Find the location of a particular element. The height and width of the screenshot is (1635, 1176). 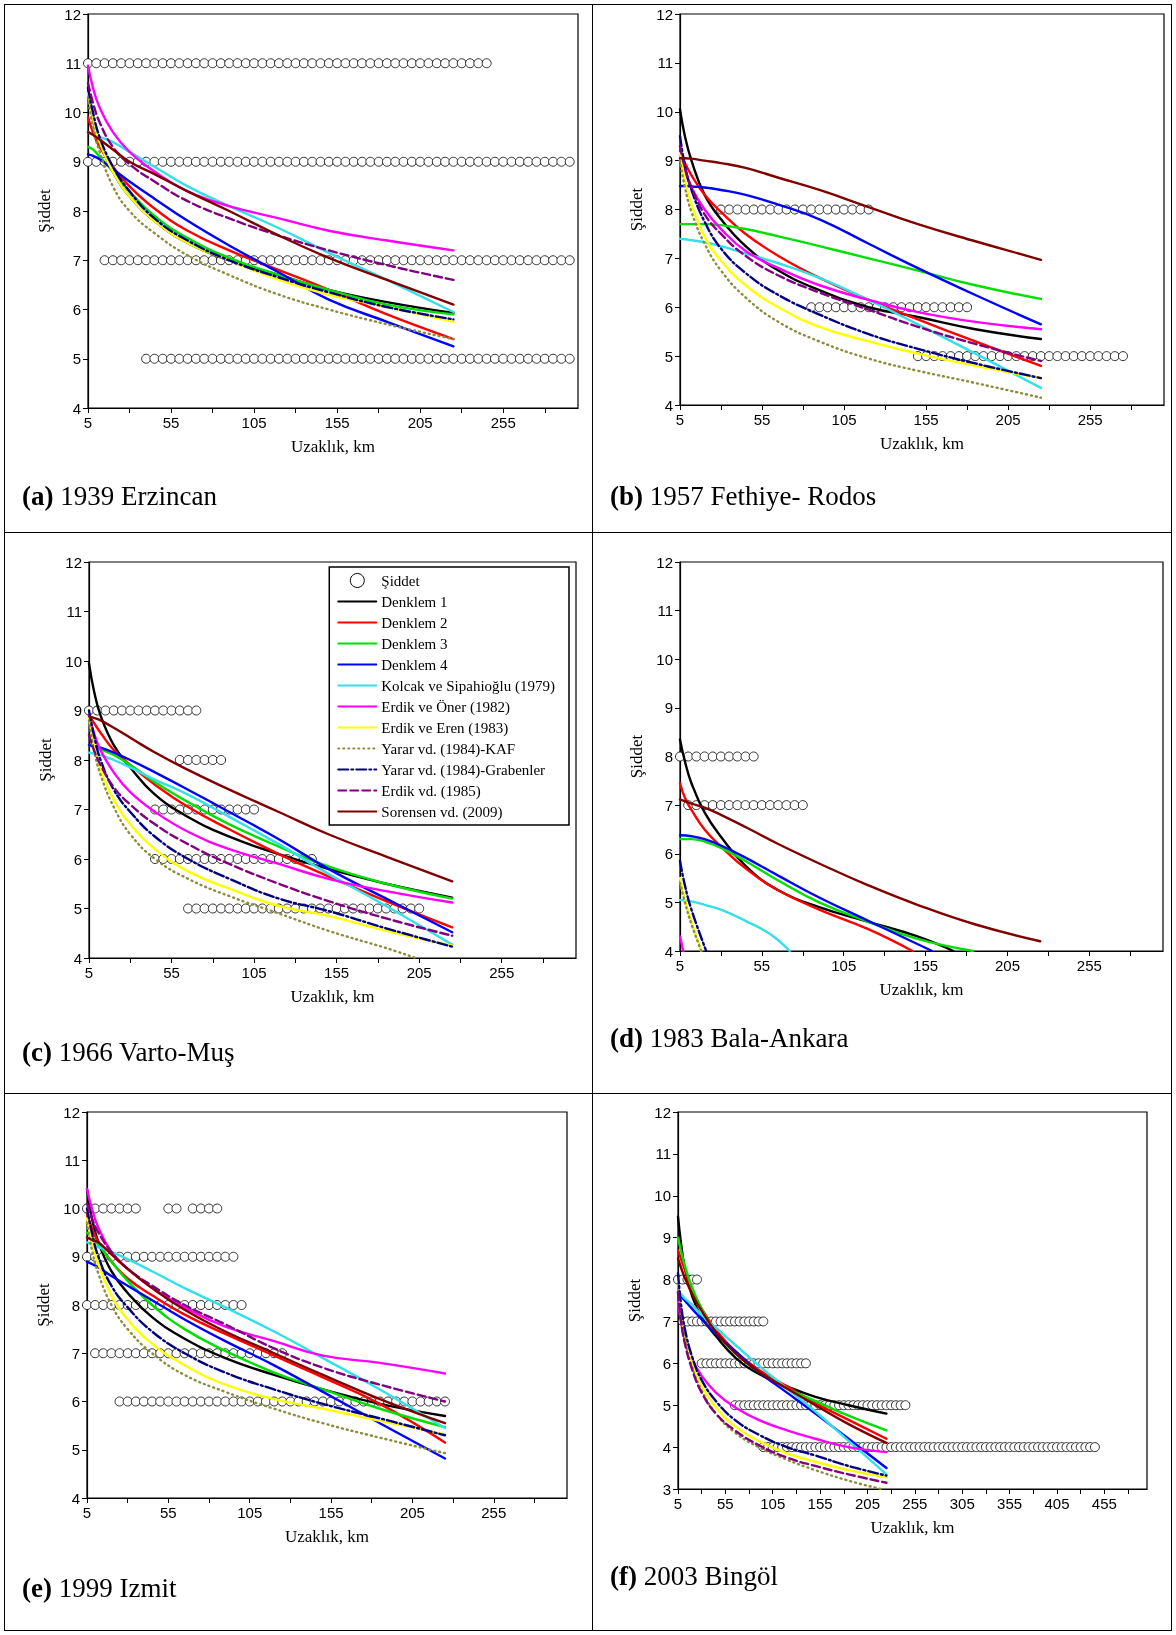

legend-label: Kolcak ve Sipahioğlu (1979) is located at coordinates (468, 686).